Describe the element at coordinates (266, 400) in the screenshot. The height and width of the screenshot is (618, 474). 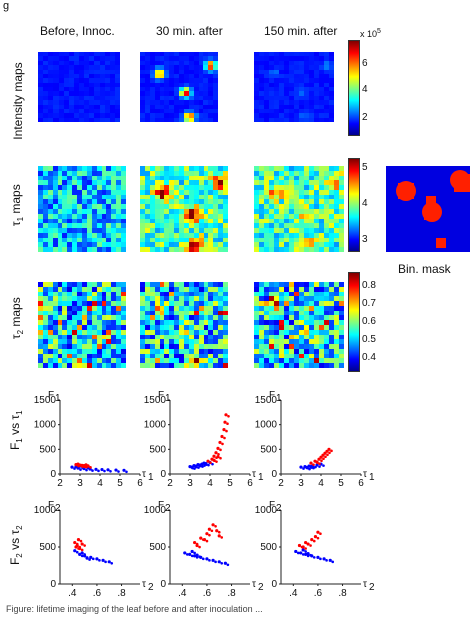
I see `y-tick-label: 1500` at that location.